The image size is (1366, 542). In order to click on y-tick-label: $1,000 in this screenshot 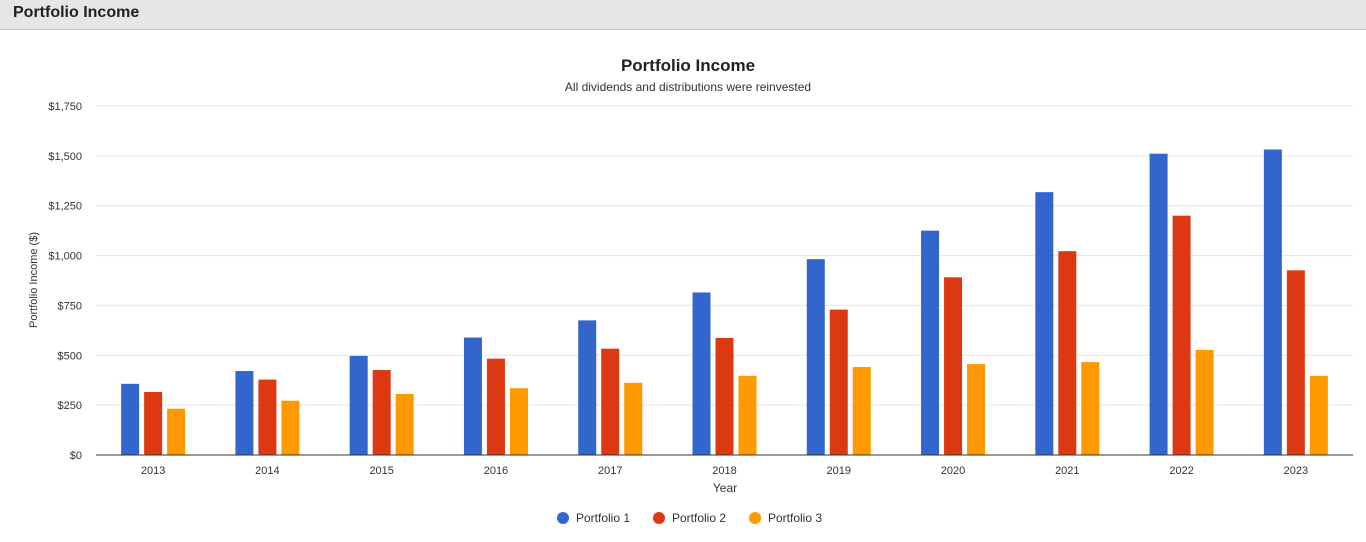, I will do `click(65, 257)`.